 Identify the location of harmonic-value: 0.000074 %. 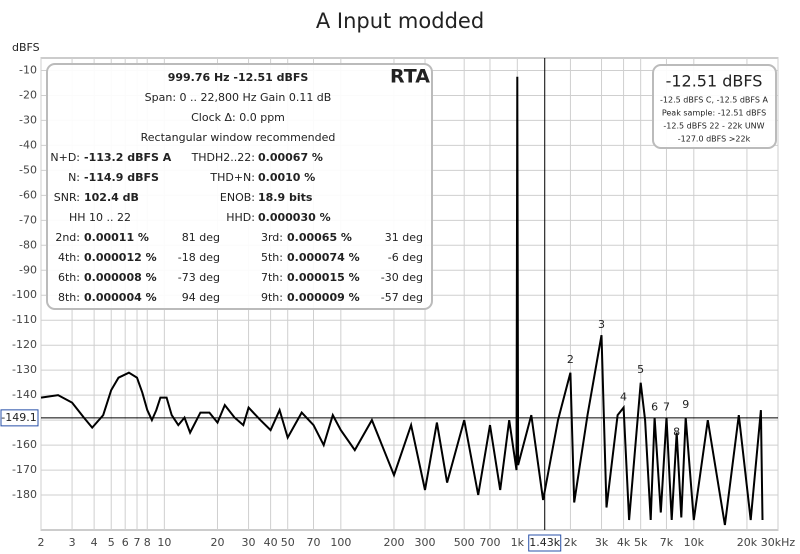
(323, 257).